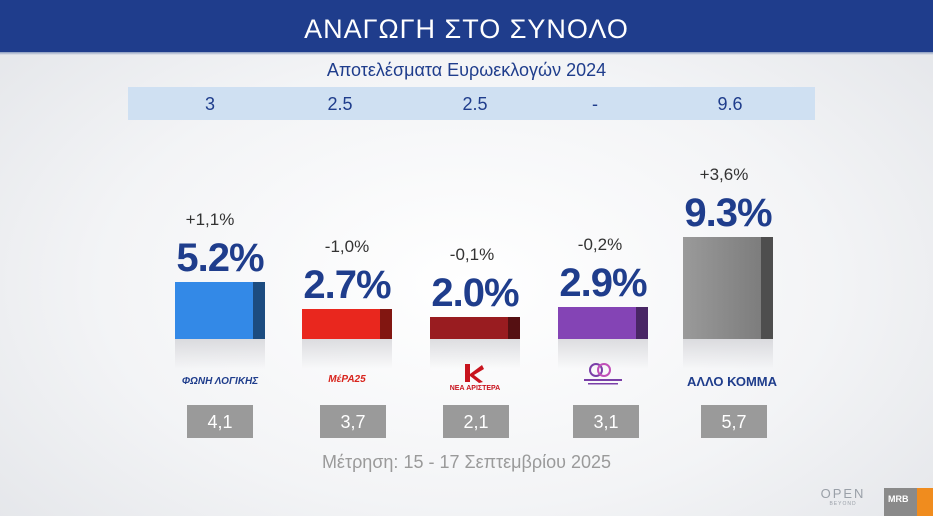 Image resolution: width=933 pixels, height=516 pixels. Describe the element at coordinates (209, 104) in the screenshot. I see `euro-result-0: 3` at that location.